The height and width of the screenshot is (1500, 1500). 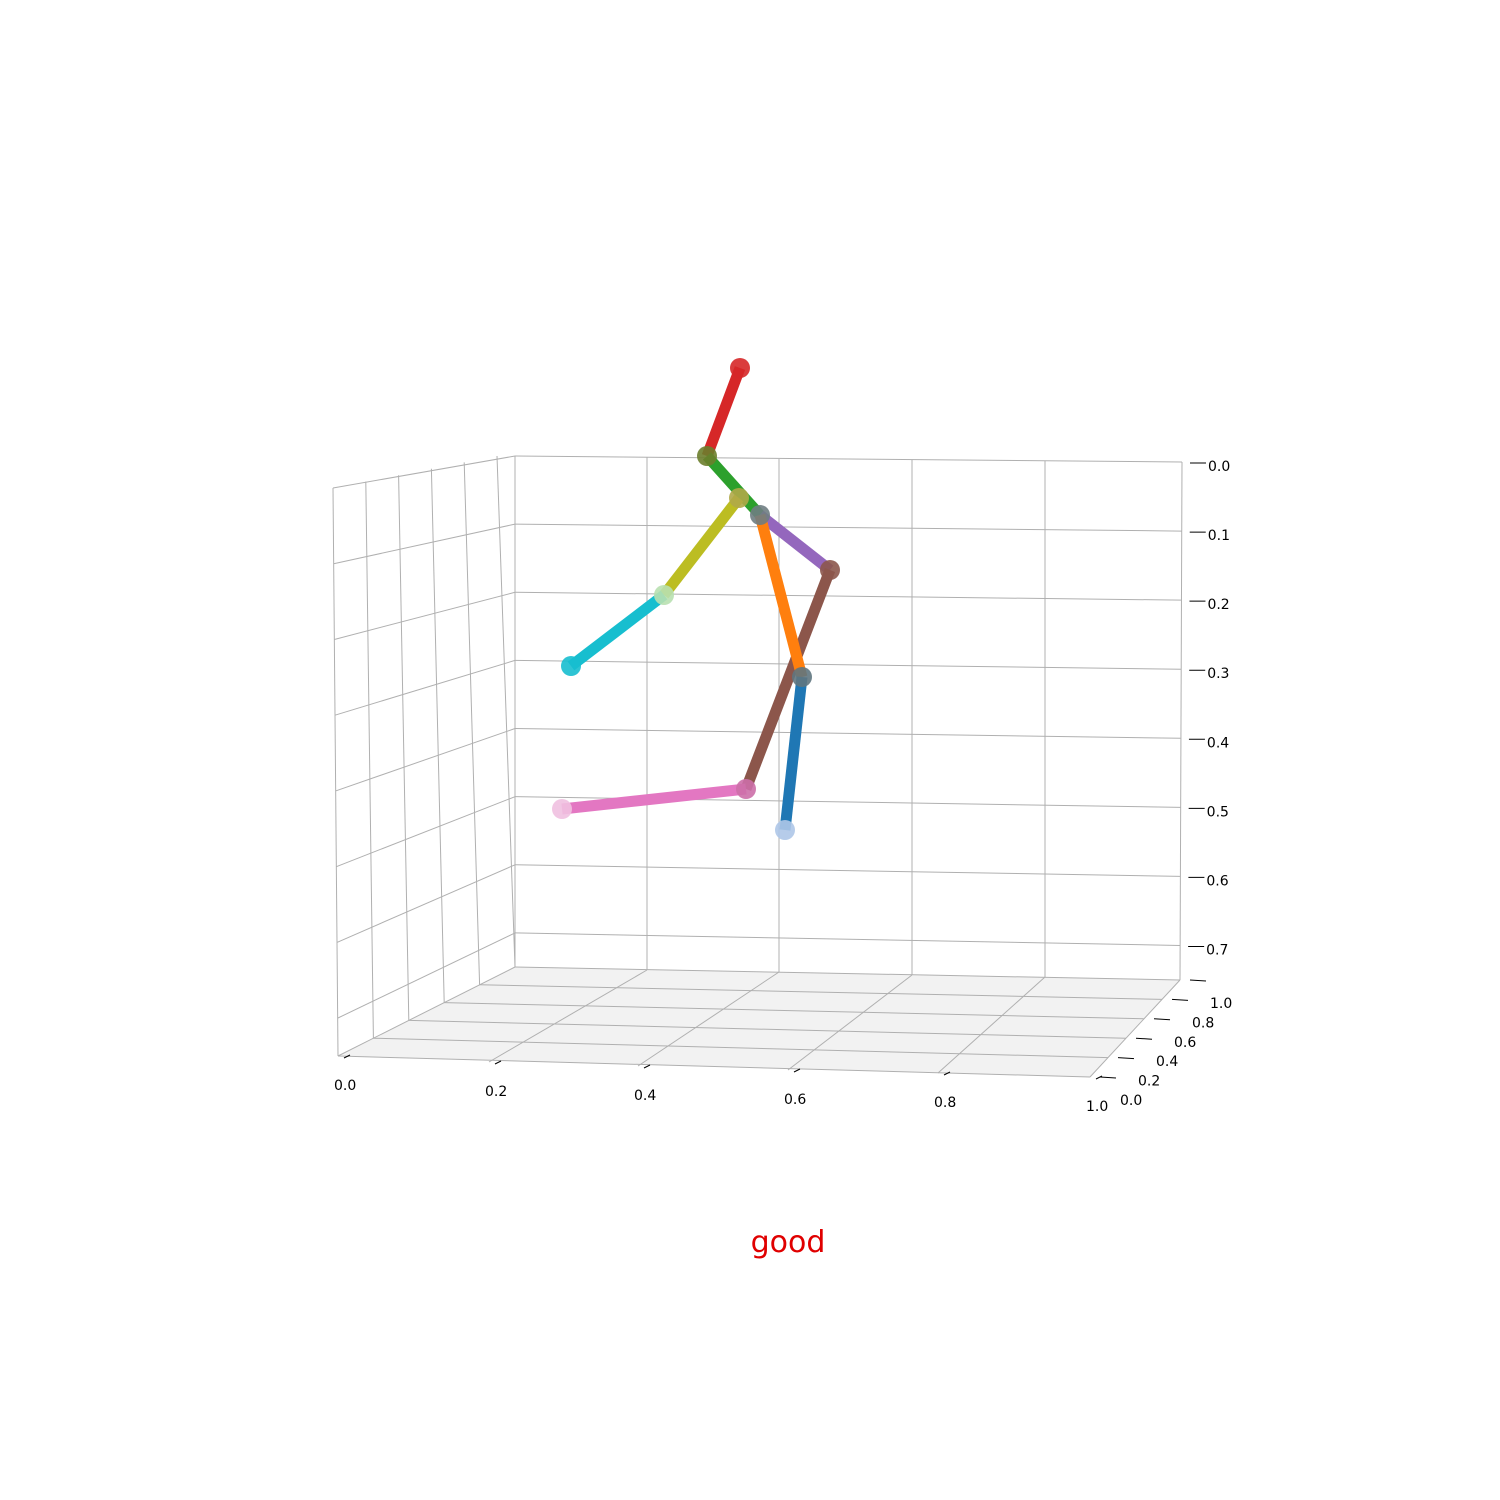 I want to click on skeleton-joints, so click(x=696, y=599).